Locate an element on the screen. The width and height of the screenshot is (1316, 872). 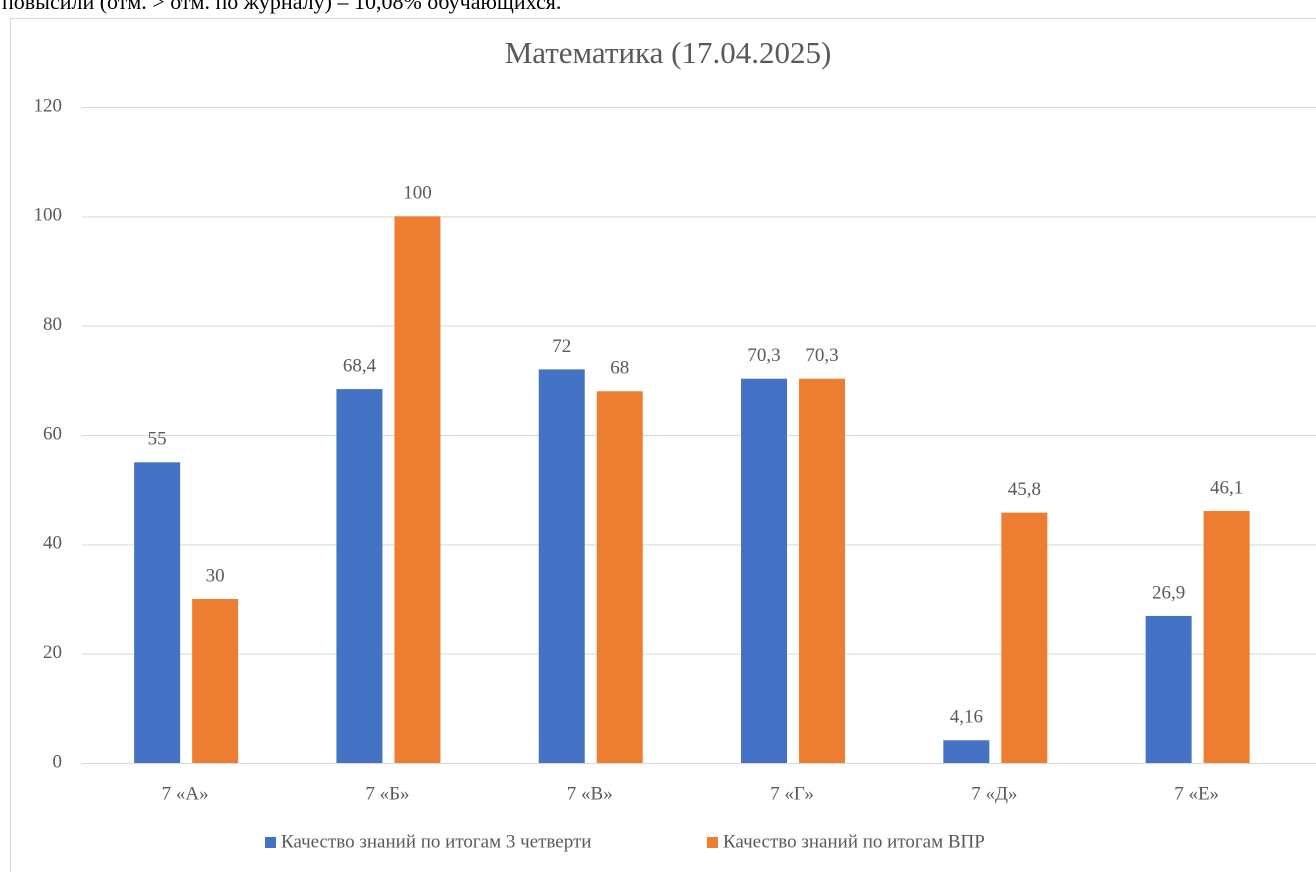
data-label: 26,9 is located at coordinates (1168, 592).